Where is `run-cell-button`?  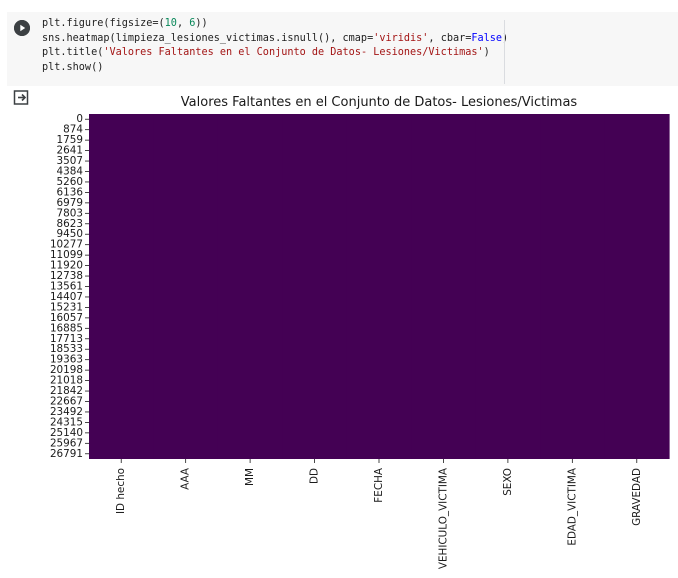 run-cell-button is located at coordinates (22, 28).